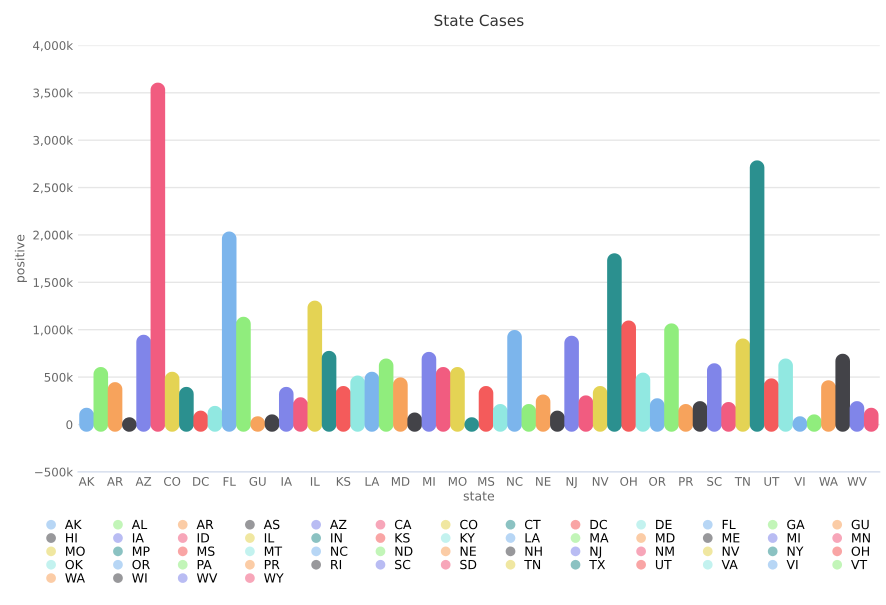 This screenshot has height=605, width=886. What do you see at coordinates (598, 525) in the screenshot?
I see `legend-label: DC` at bounding box center [598, 525].